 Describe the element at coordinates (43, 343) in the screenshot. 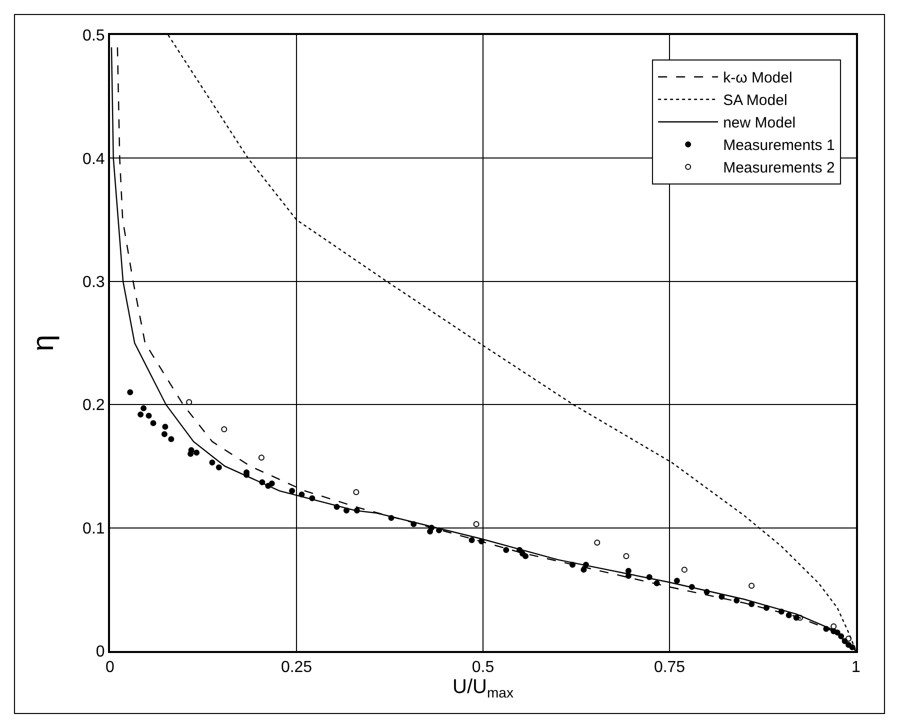

I see `y-axis-title: η` at that location.